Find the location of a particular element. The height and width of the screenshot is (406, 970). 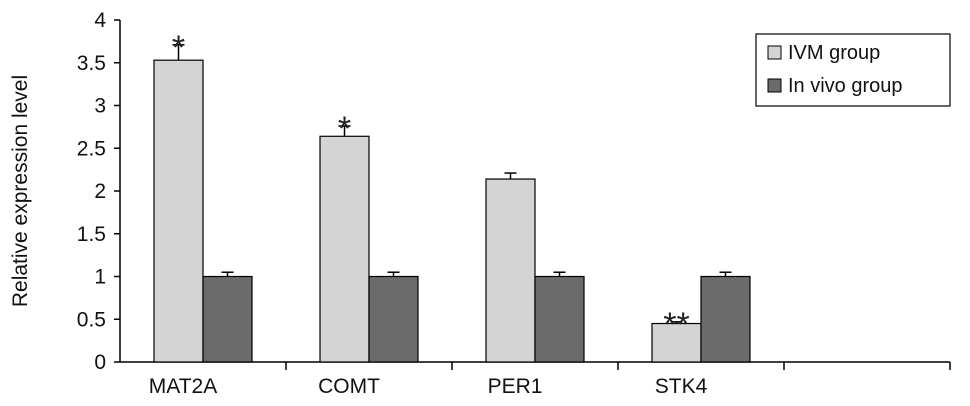

legend-box is located at coordinates (853, 70).